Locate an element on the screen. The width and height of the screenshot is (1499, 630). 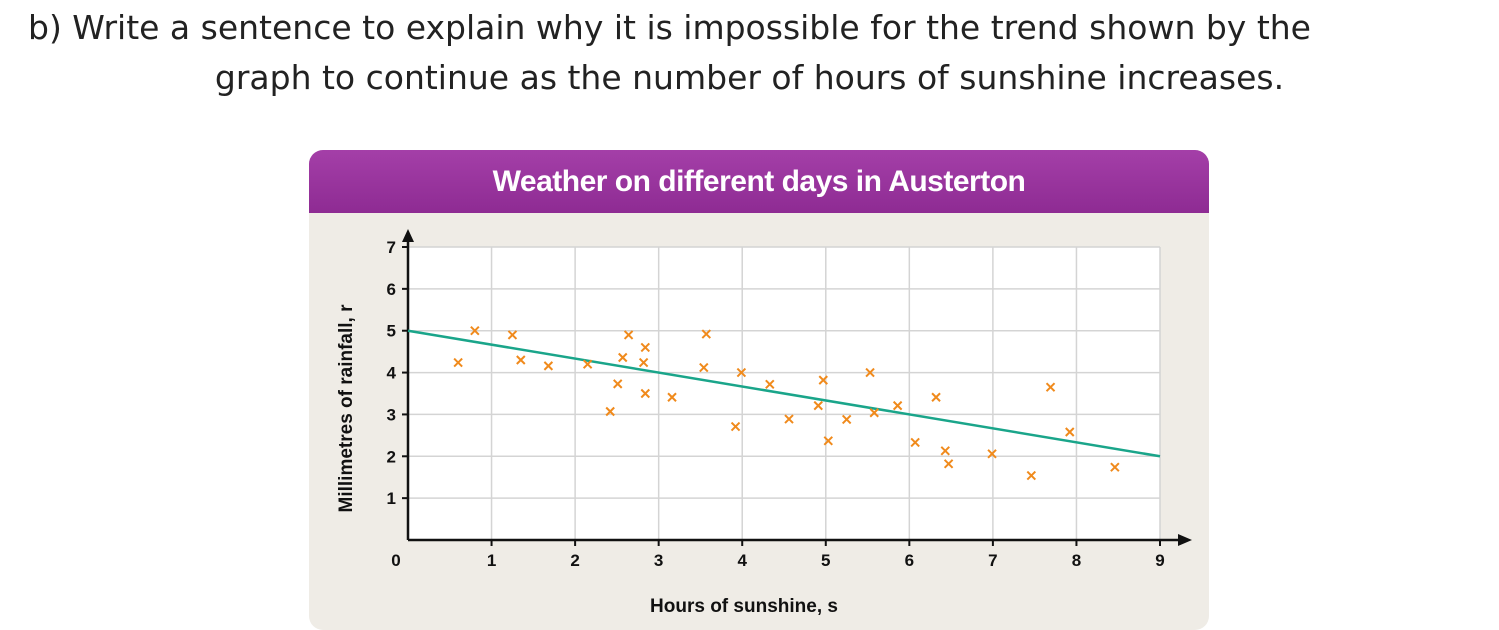
y-tick-label: 6 is located at coordinates (391, 289).